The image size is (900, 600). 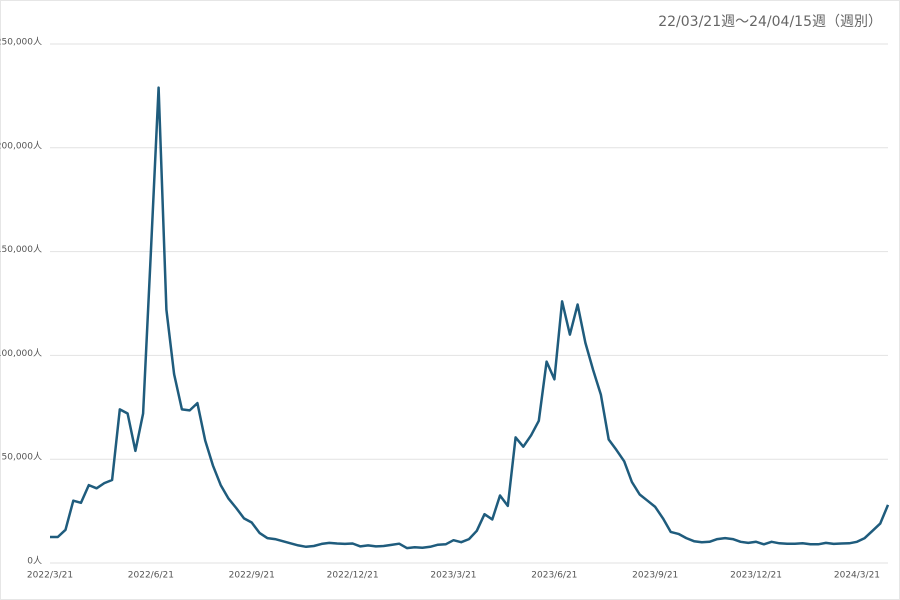 I want to click on x-tick-label: 2023/6/21, so click(x=554, y=576).